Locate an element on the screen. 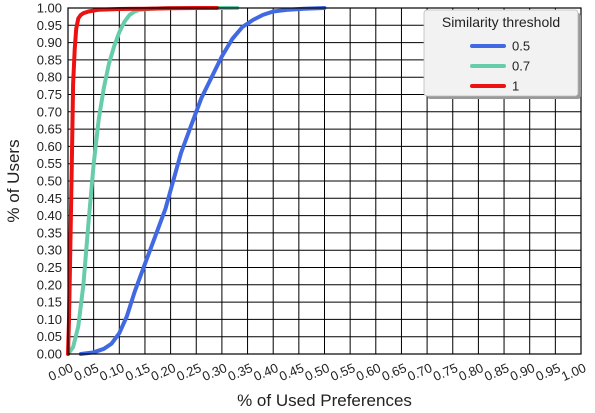  legend-title: Similarity threshold is located at coordinates (501, 22).